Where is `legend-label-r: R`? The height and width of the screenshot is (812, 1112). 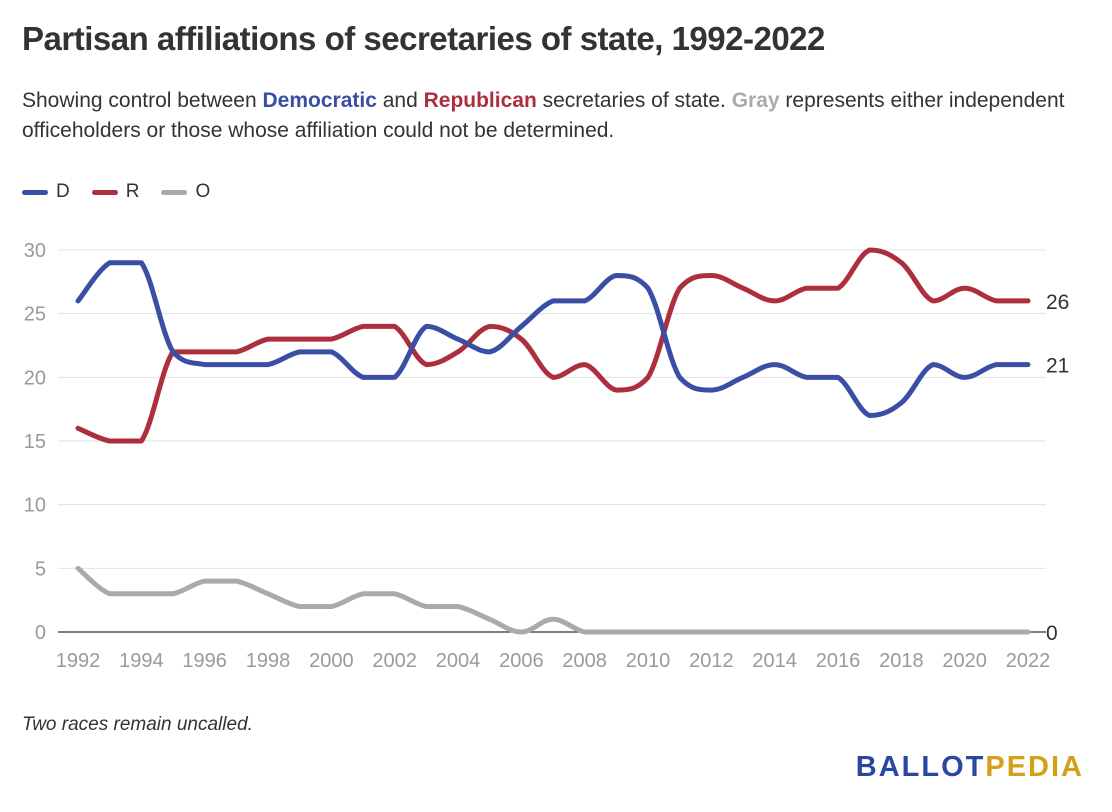
legend-label-r: R is located at coordinates (132, 191).